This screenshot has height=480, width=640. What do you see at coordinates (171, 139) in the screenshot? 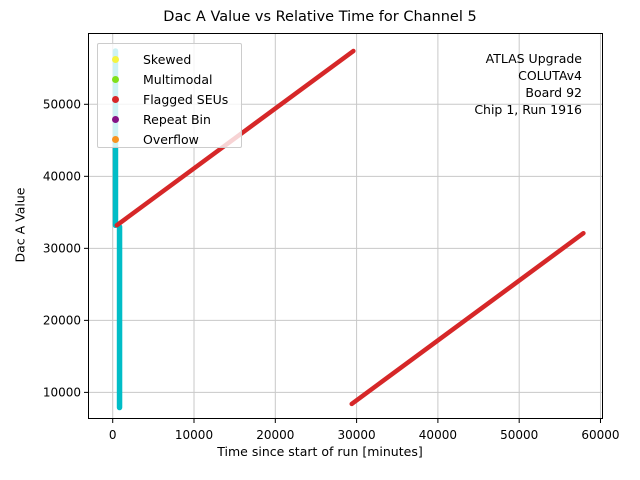
I see `legend-label: Overflow` at bounding box center [171, 139].